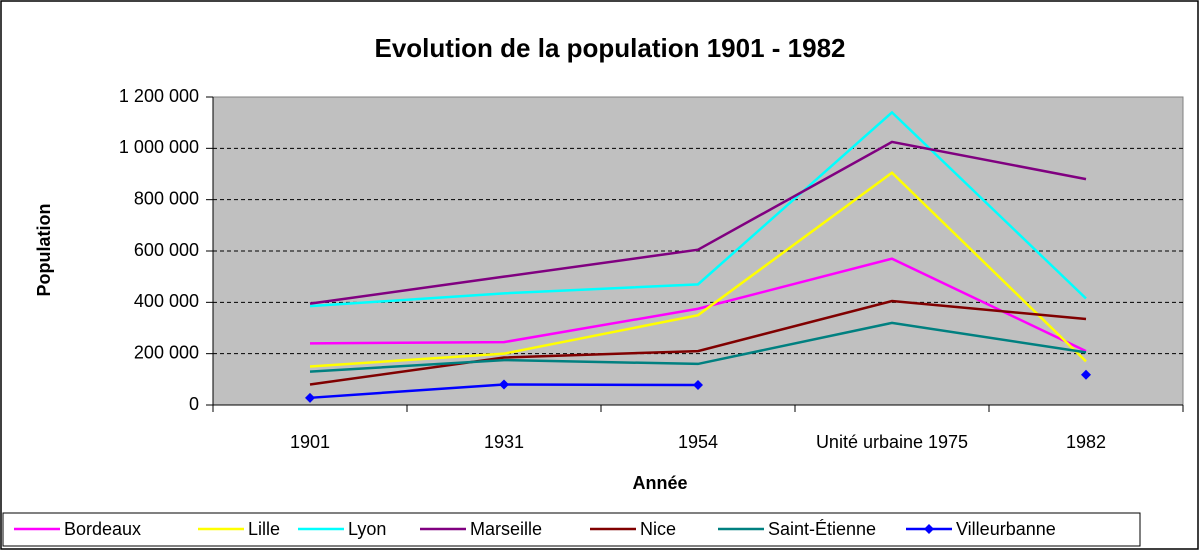 Image resolution: width=1200 pixels, height=551 pixels. What do you see at coordinates (892, 442) in the screenshot?
I see `x-tick-label: Unité urbaine 1975` at bounding box center [892, 442].